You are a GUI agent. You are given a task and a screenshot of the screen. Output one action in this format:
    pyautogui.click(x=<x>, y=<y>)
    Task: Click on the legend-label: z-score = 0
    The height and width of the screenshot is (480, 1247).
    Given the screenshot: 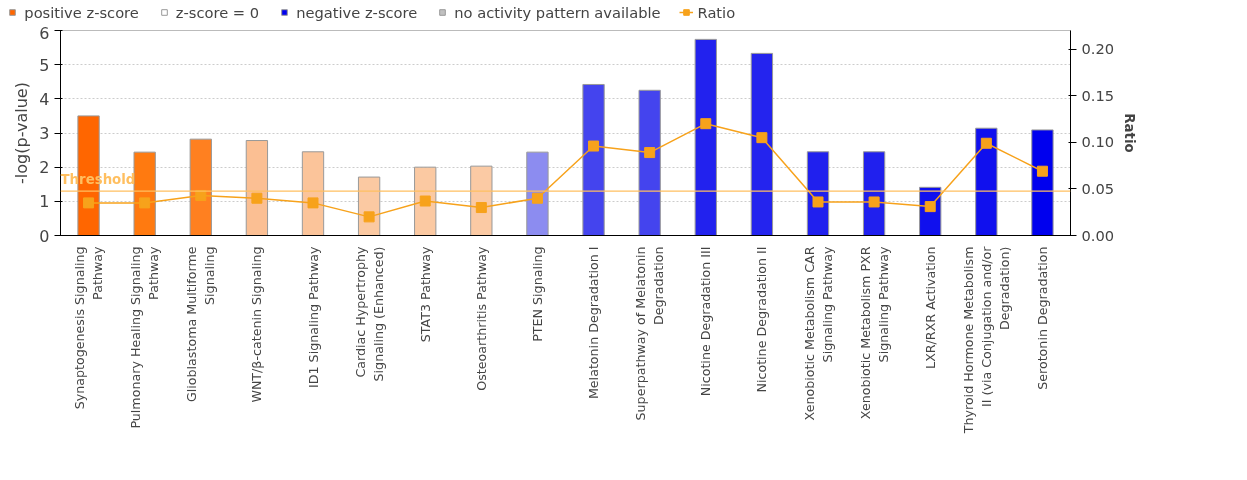 What is the action you would take?
    pyautogui.click(x=217, y=12)
    